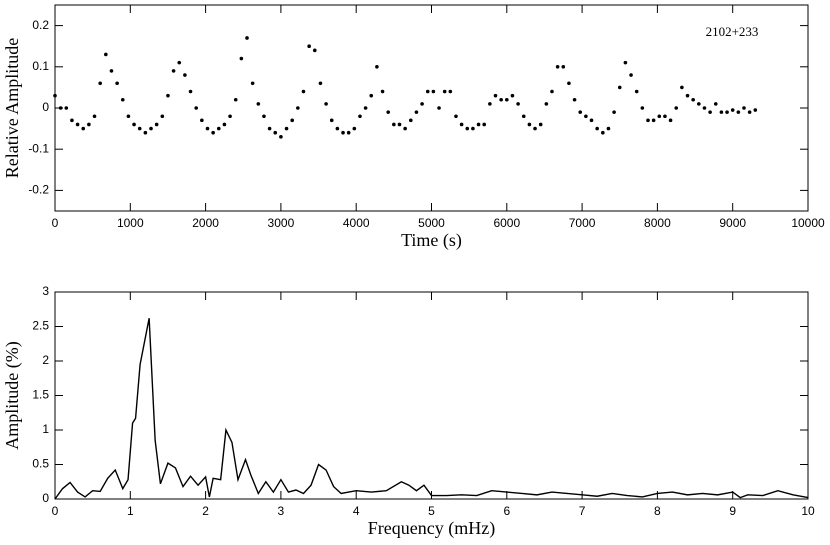 The height and width of the screenshot is (545, 830). I want to click on x-tick-label: 2, so click(205, 511).